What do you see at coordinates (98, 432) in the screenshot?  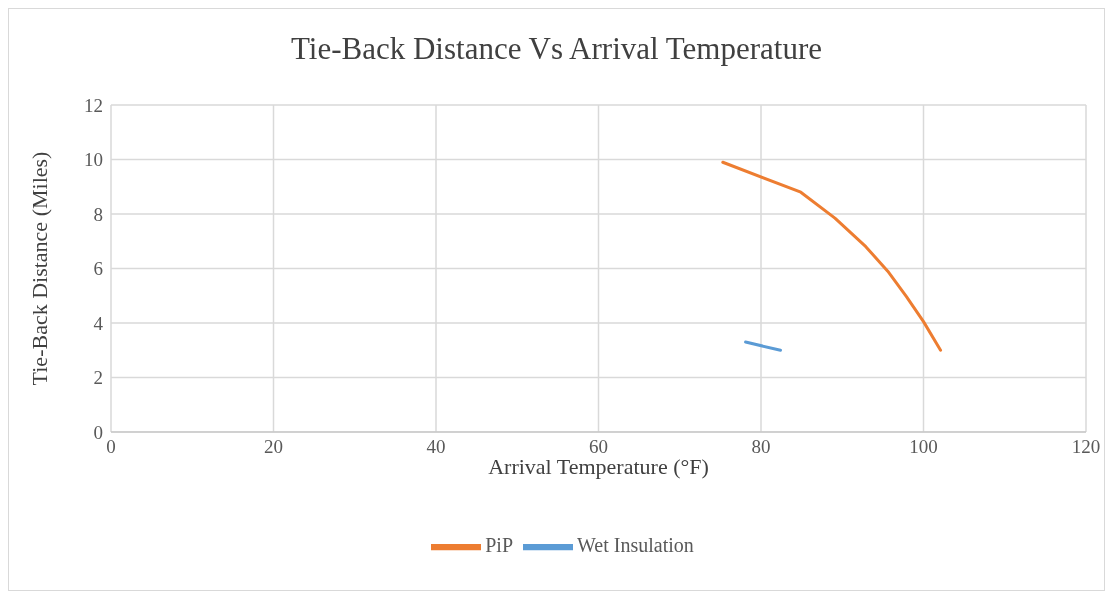 I see `y-tick-label: 0` at bounding box center [98, 432].